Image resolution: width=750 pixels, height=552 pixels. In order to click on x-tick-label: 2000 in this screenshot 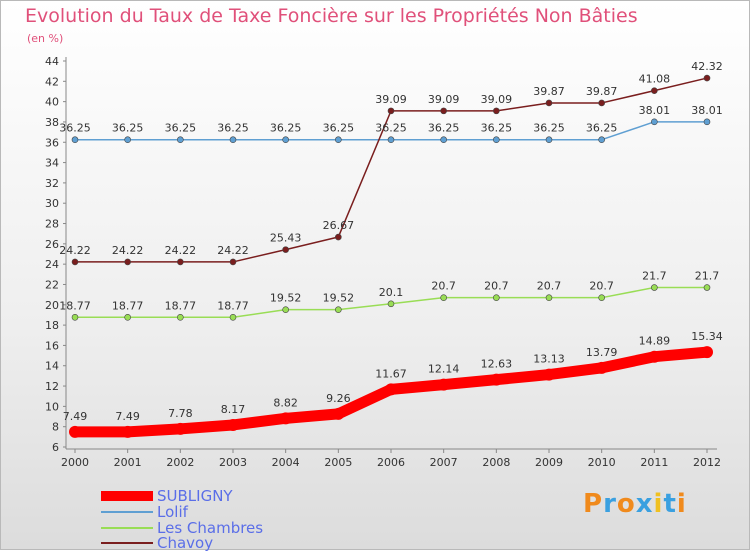, I will do `click(75, 462)`.